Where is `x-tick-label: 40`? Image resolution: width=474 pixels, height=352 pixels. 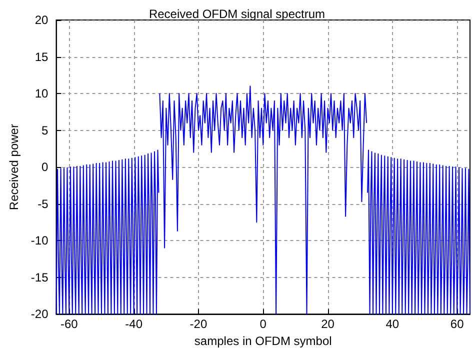 x-tick-label: 40 is located at coordinates (393, 324).